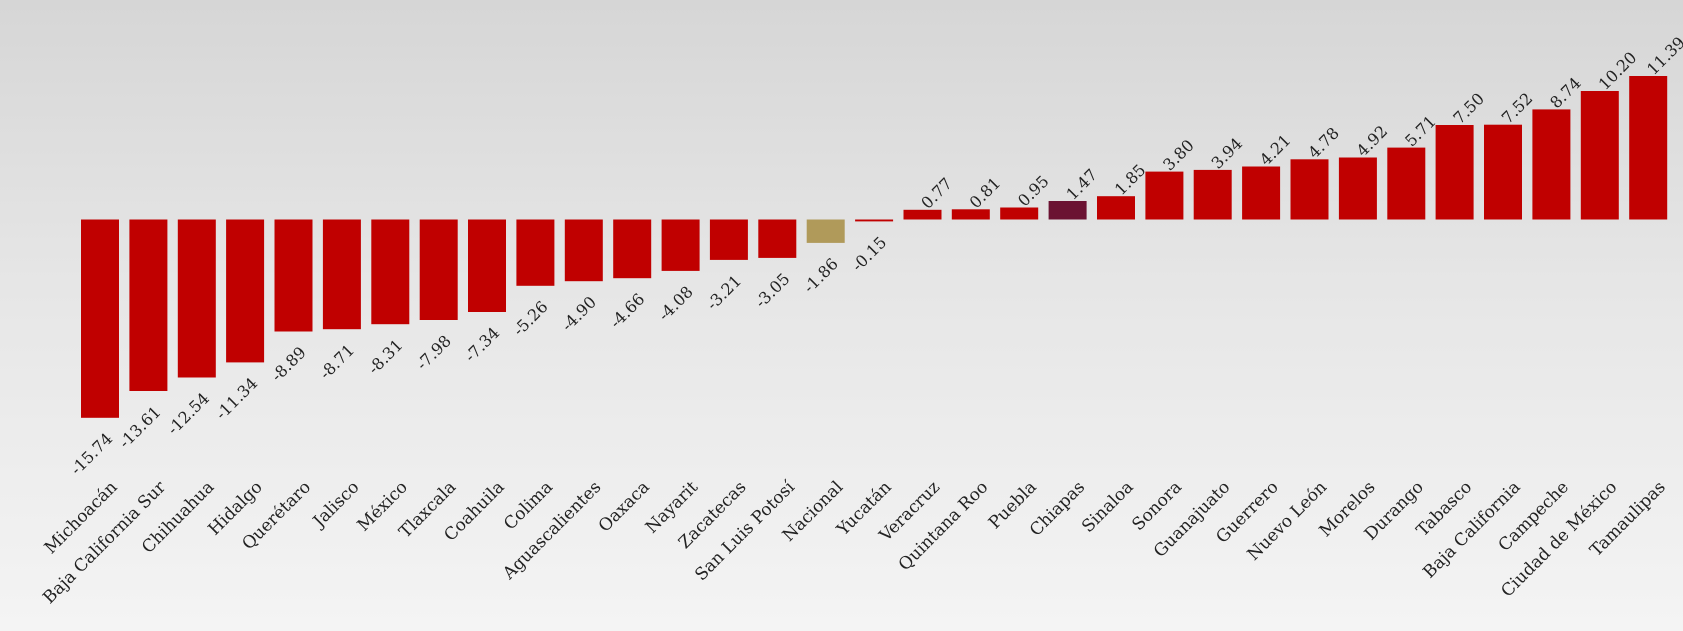 Image resolution: width=1683 pixels, height=631 pixels. I want to click on bar-nacional, so click(825, 231).